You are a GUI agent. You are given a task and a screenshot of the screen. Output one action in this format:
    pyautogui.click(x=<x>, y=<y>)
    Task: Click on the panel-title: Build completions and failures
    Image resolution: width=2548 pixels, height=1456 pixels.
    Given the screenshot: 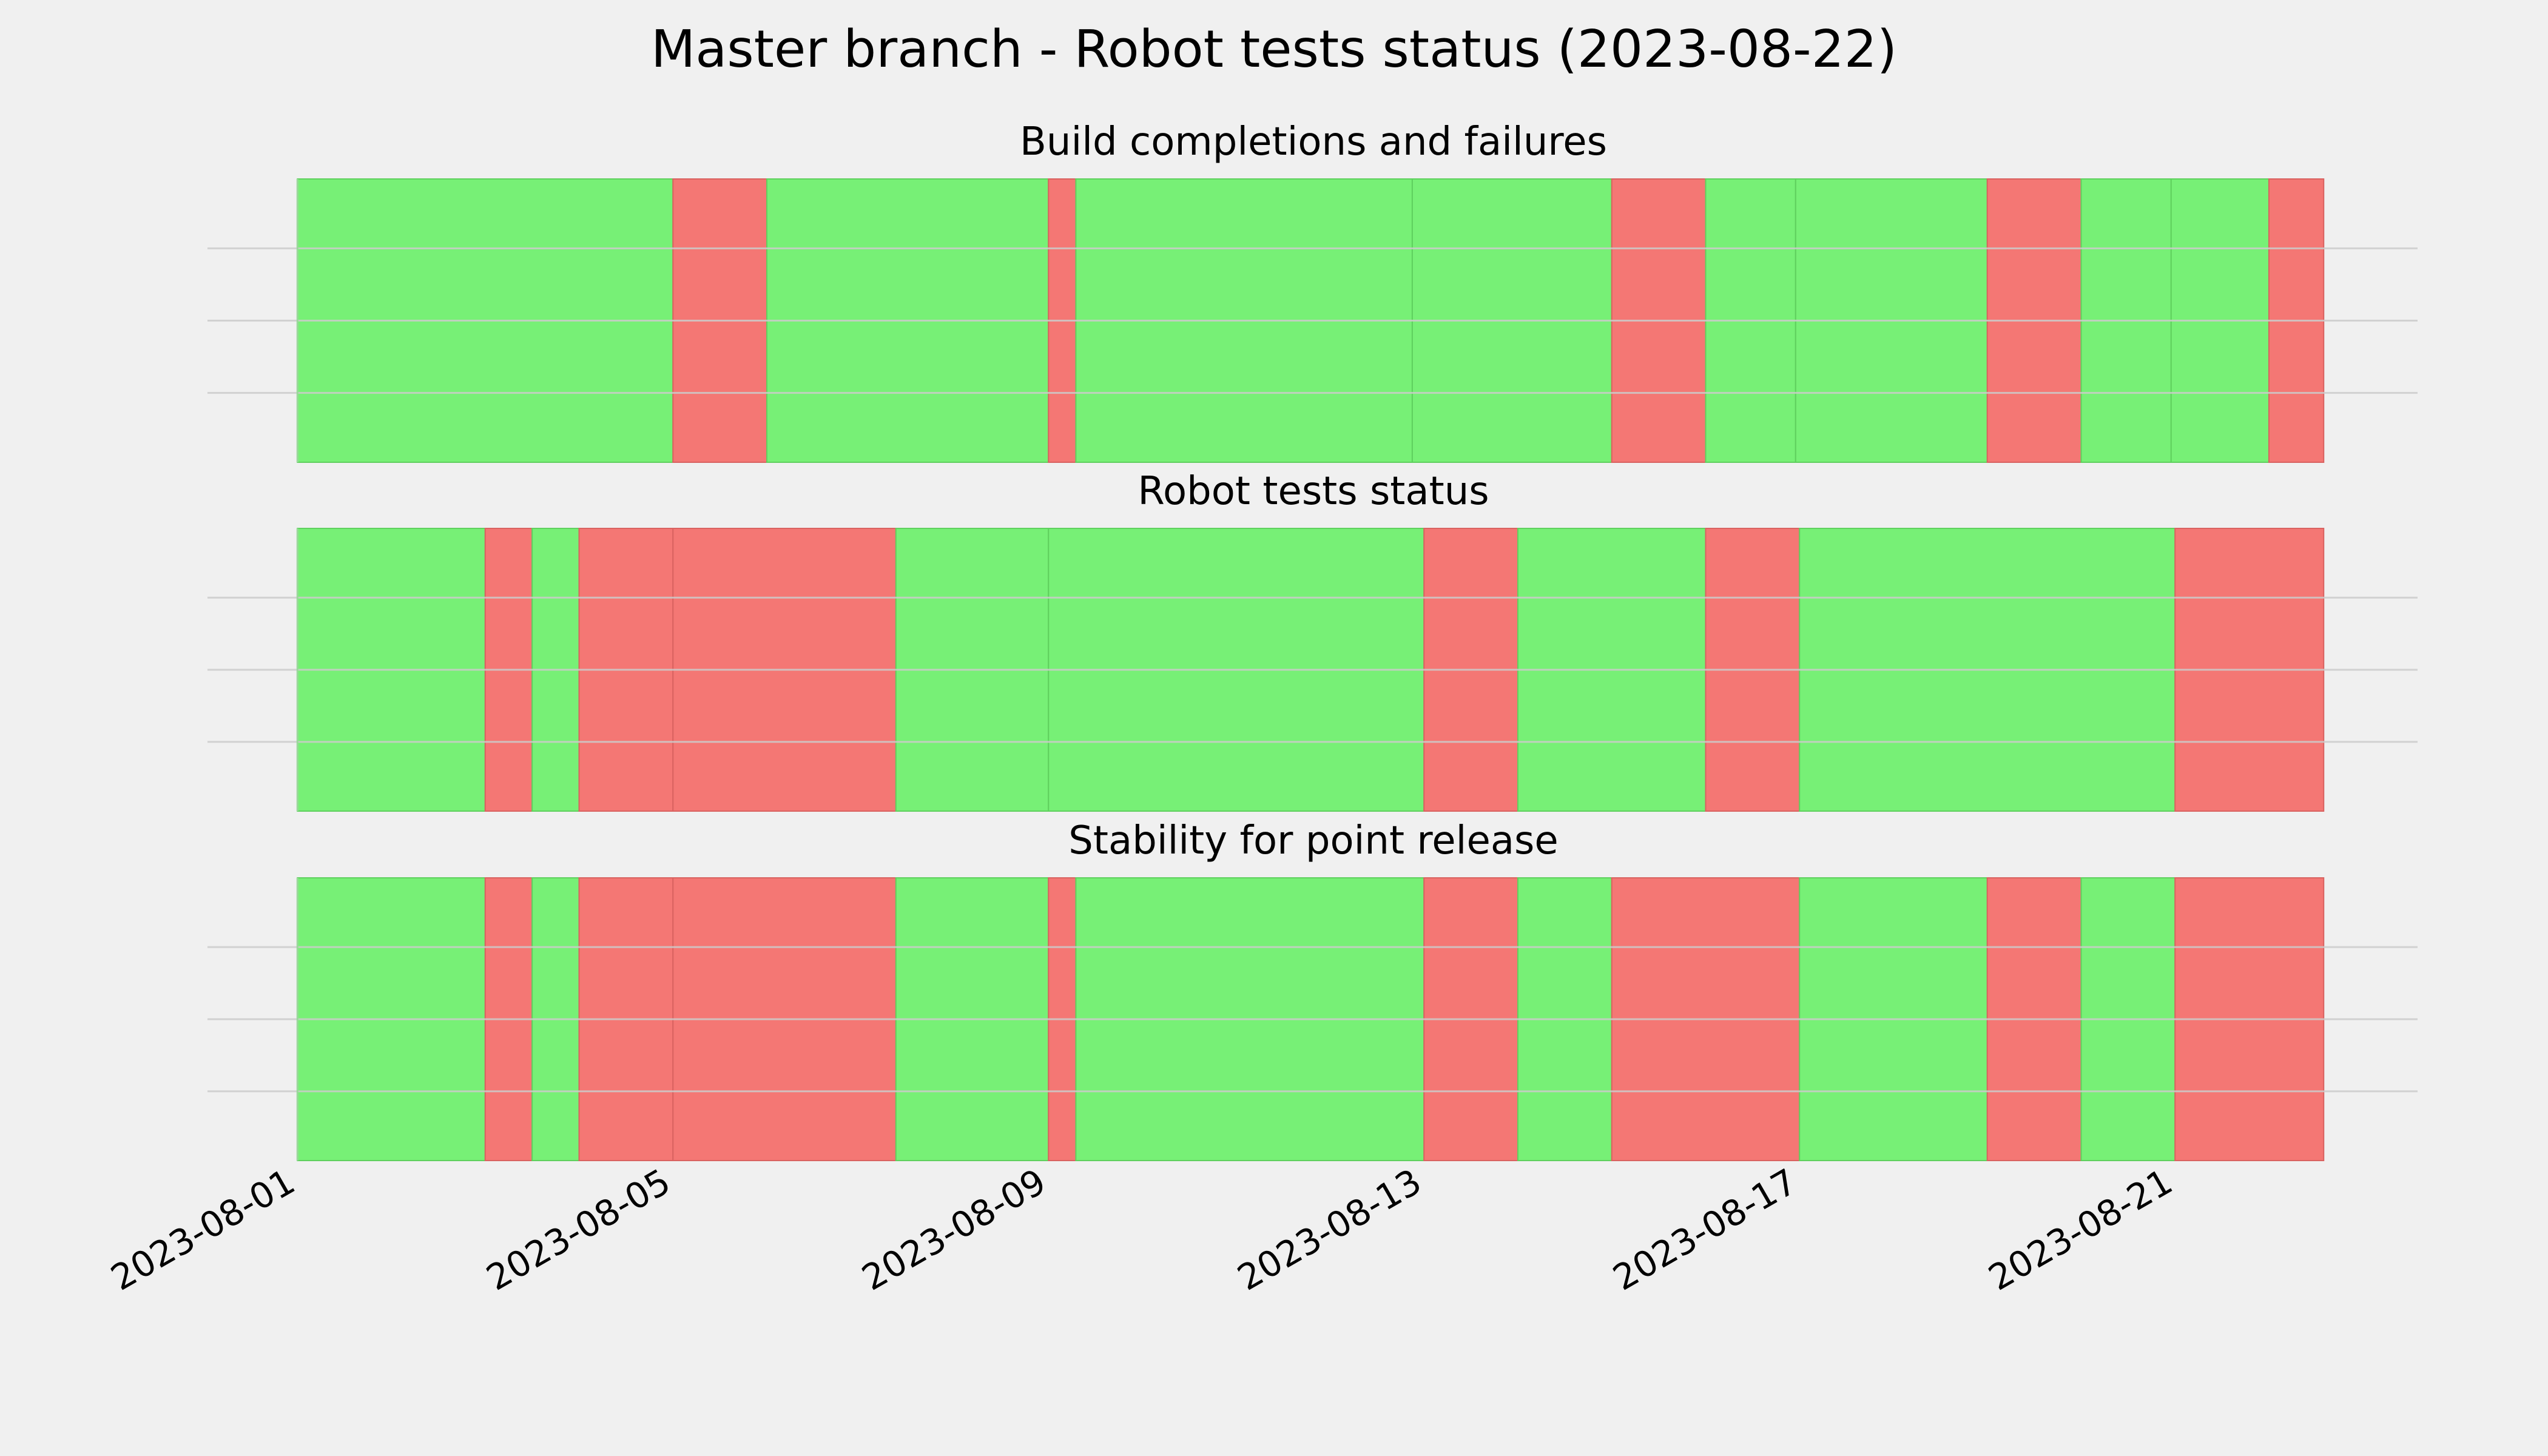 What is the action you would take?
    pyautogui.click(x=1313, y=142)
    